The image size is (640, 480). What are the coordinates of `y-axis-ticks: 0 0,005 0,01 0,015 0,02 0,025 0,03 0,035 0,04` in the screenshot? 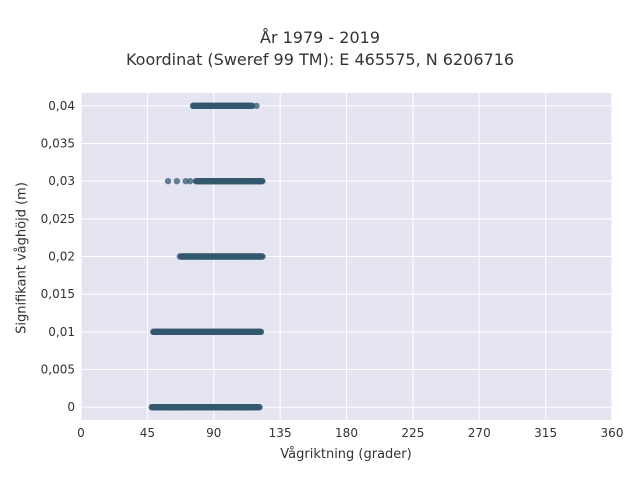 It's located at (58, 256).